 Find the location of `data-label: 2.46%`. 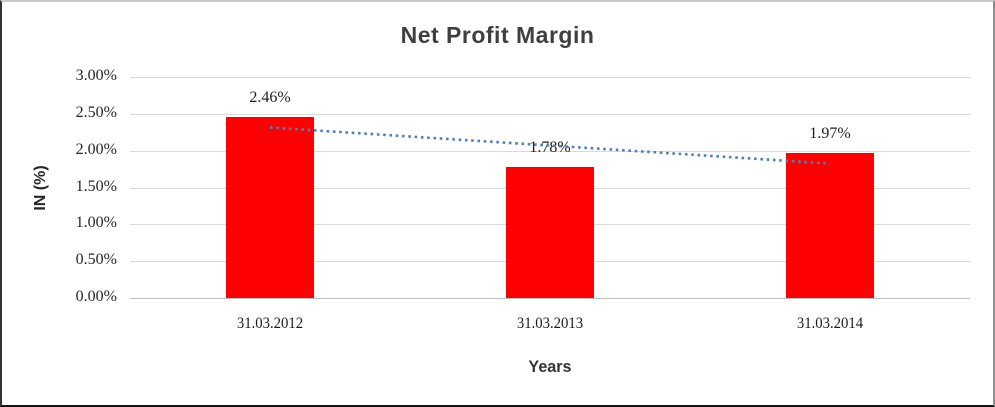

data-label: 2.46% is located at coordinates (270, 97).